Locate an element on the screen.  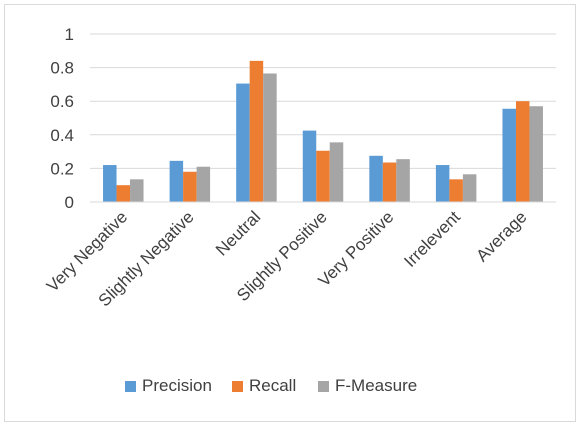
y-axis-tick-labels: 0 0.2 0.4 0.6 0.8 1 is located at coordinates (62, 118).